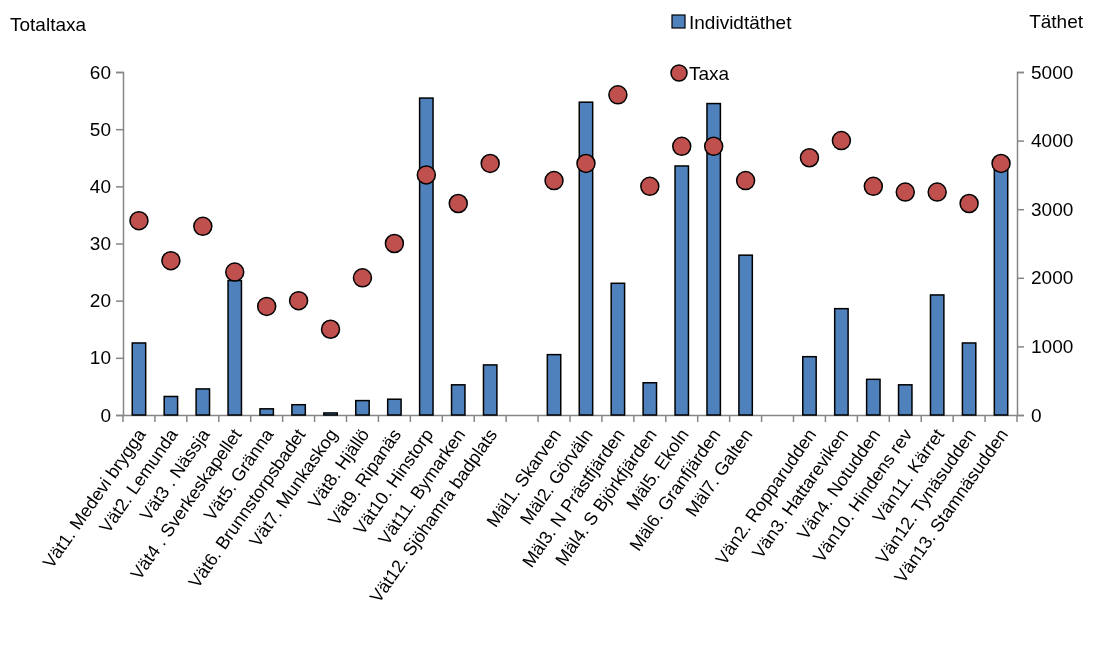  What do you see at coordinates (709, 73) in the screenshot?
I see `legend-label: Taxa` at bounding box center [709, 73].